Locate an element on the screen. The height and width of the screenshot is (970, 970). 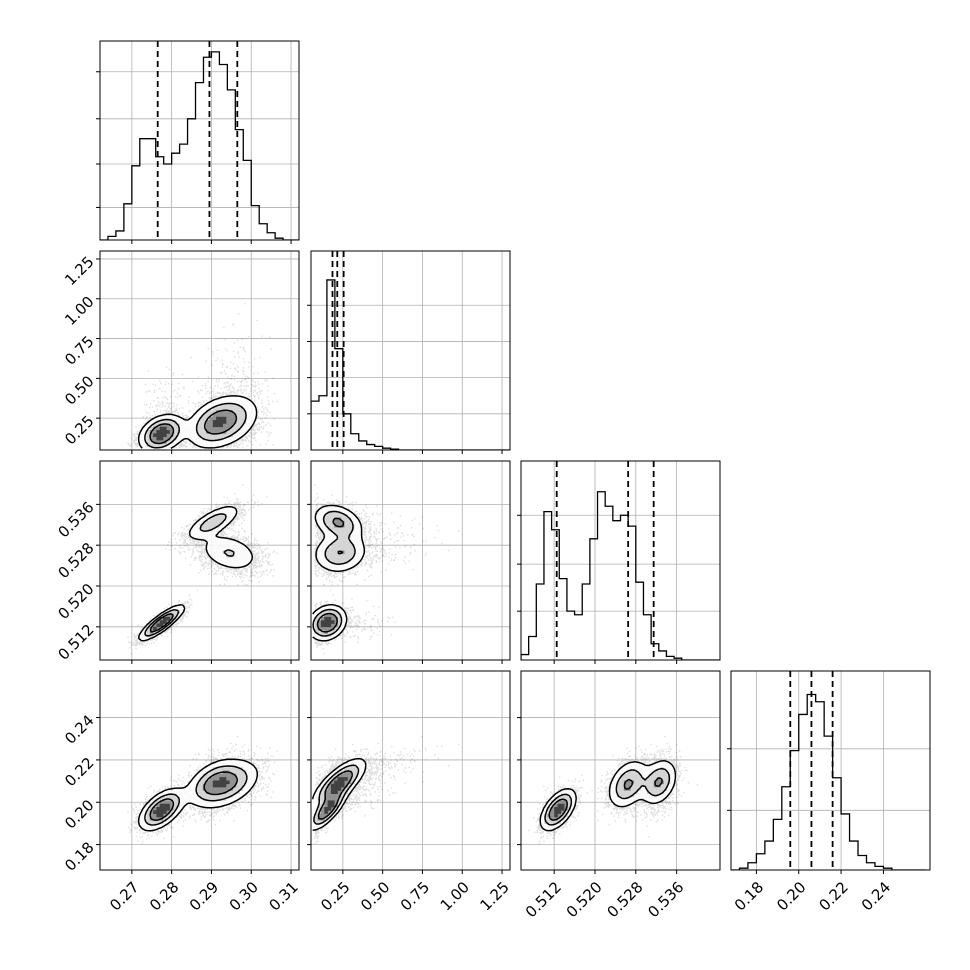
x-tick-label: 1.00 is located at coordinates (455, 896).